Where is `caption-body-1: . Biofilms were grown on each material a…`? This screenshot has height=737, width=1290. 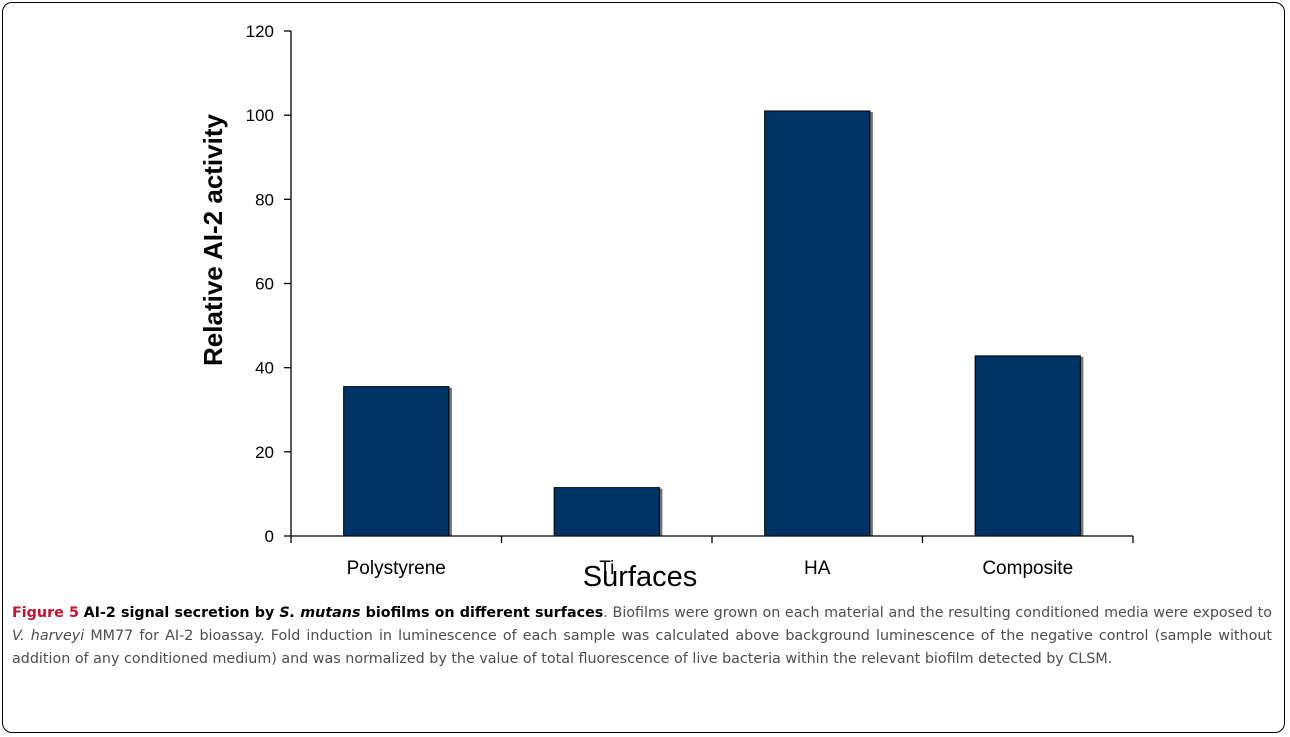
caption-body-1: . Biofilms were grown on each material a… is located at coordinates (937, 613).